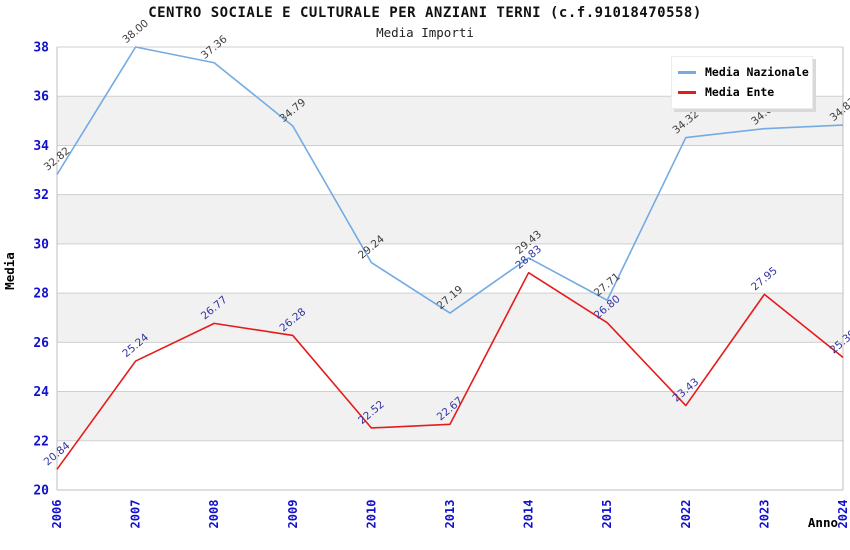  I want to click on data-label-media-ente: 27.95, so click(764, 279).